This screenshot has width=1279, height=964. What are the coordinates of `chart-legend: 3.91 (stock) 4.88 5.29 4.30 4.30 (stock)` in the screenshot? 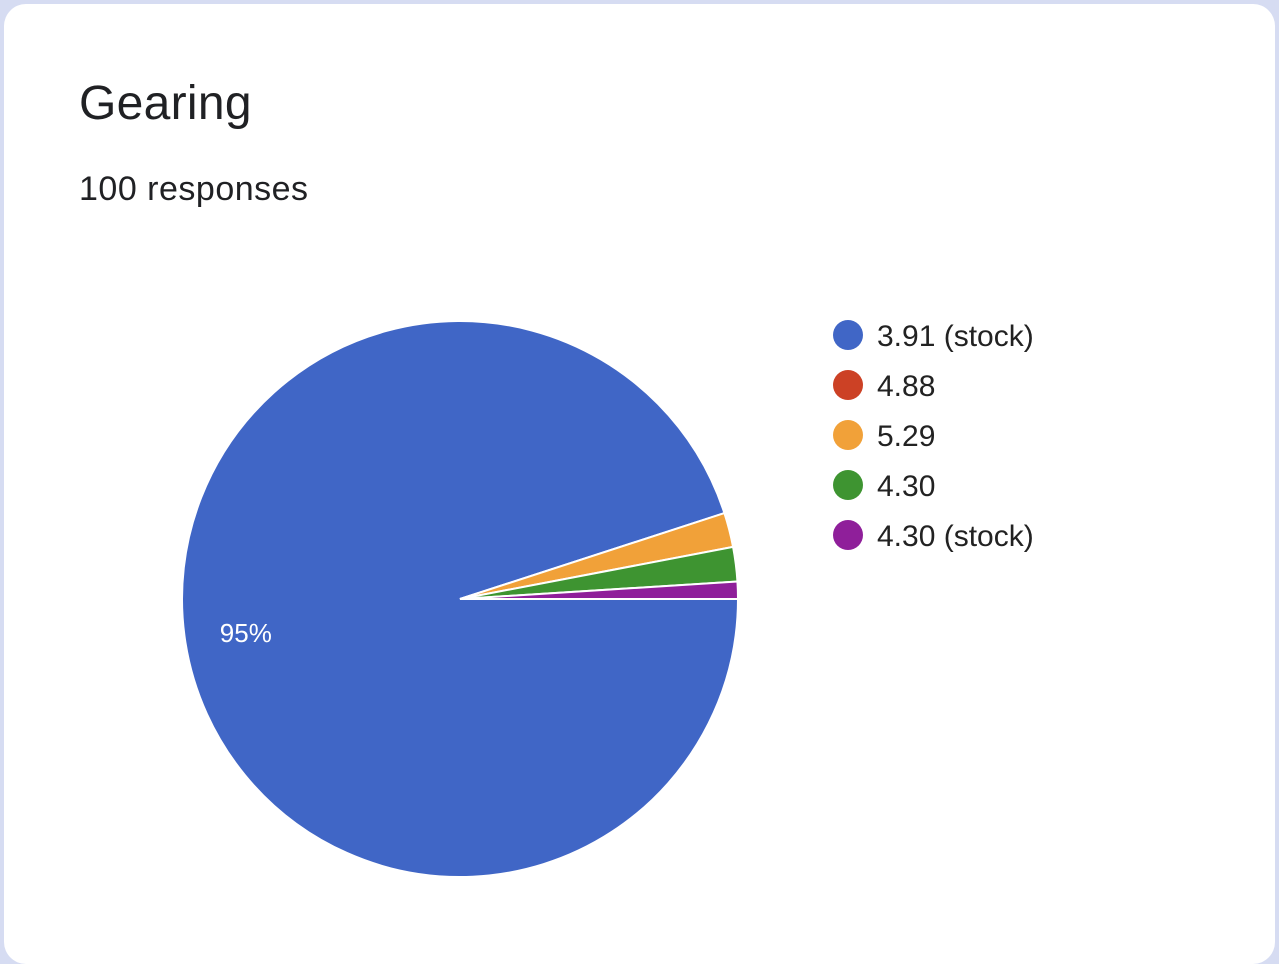 It's located at (933, 436).